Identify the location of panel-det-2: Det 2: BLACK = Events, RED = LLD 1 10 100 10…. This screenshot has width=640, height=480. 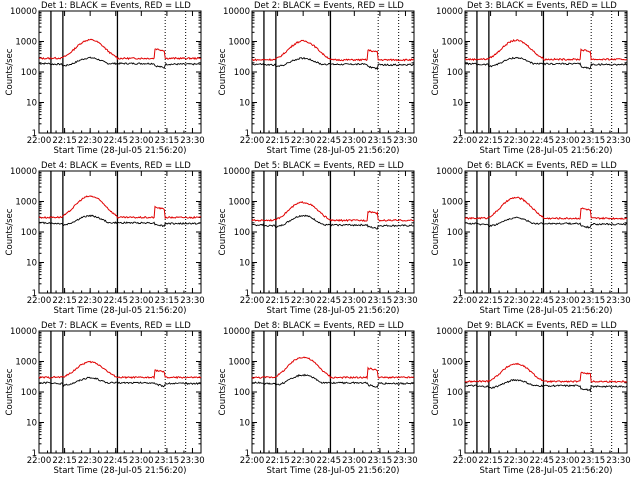
(318, 78).